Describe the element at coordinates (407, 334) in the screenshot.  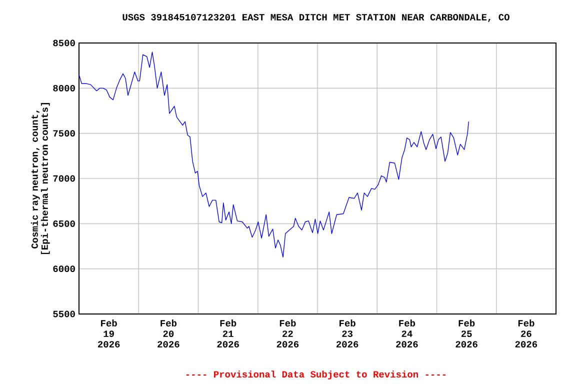
I see `x-tick-label: Feb 24 2026` at that location.